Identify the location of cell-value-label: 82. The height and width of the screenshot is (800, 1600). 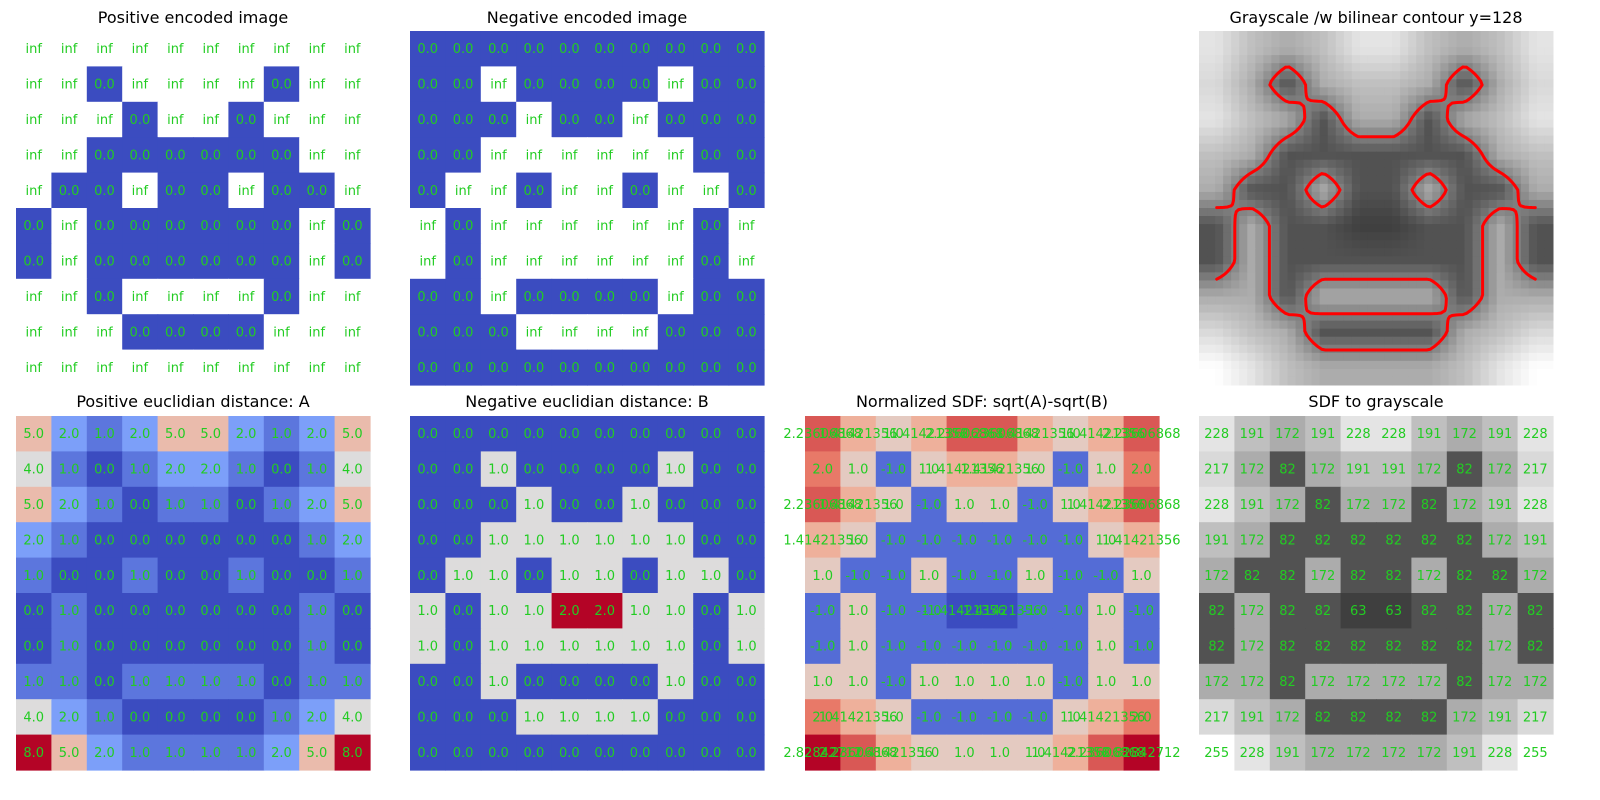
(1393, 576).